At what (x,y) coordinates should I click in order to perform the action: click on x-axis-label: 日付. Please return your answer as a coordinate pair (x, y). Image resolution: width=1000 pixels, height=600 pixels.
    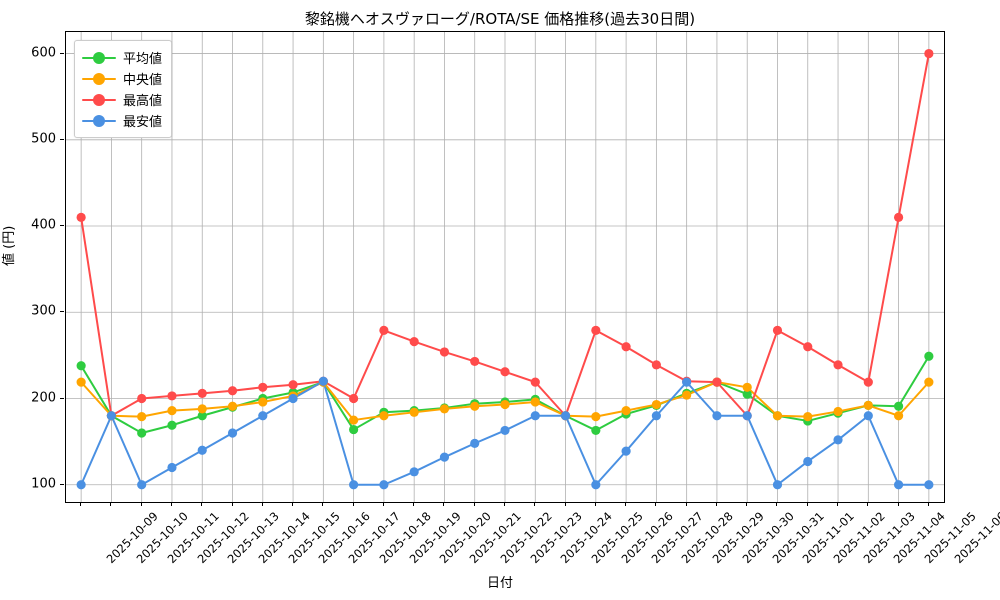
    Looking at the image, I should click on (499, 583).